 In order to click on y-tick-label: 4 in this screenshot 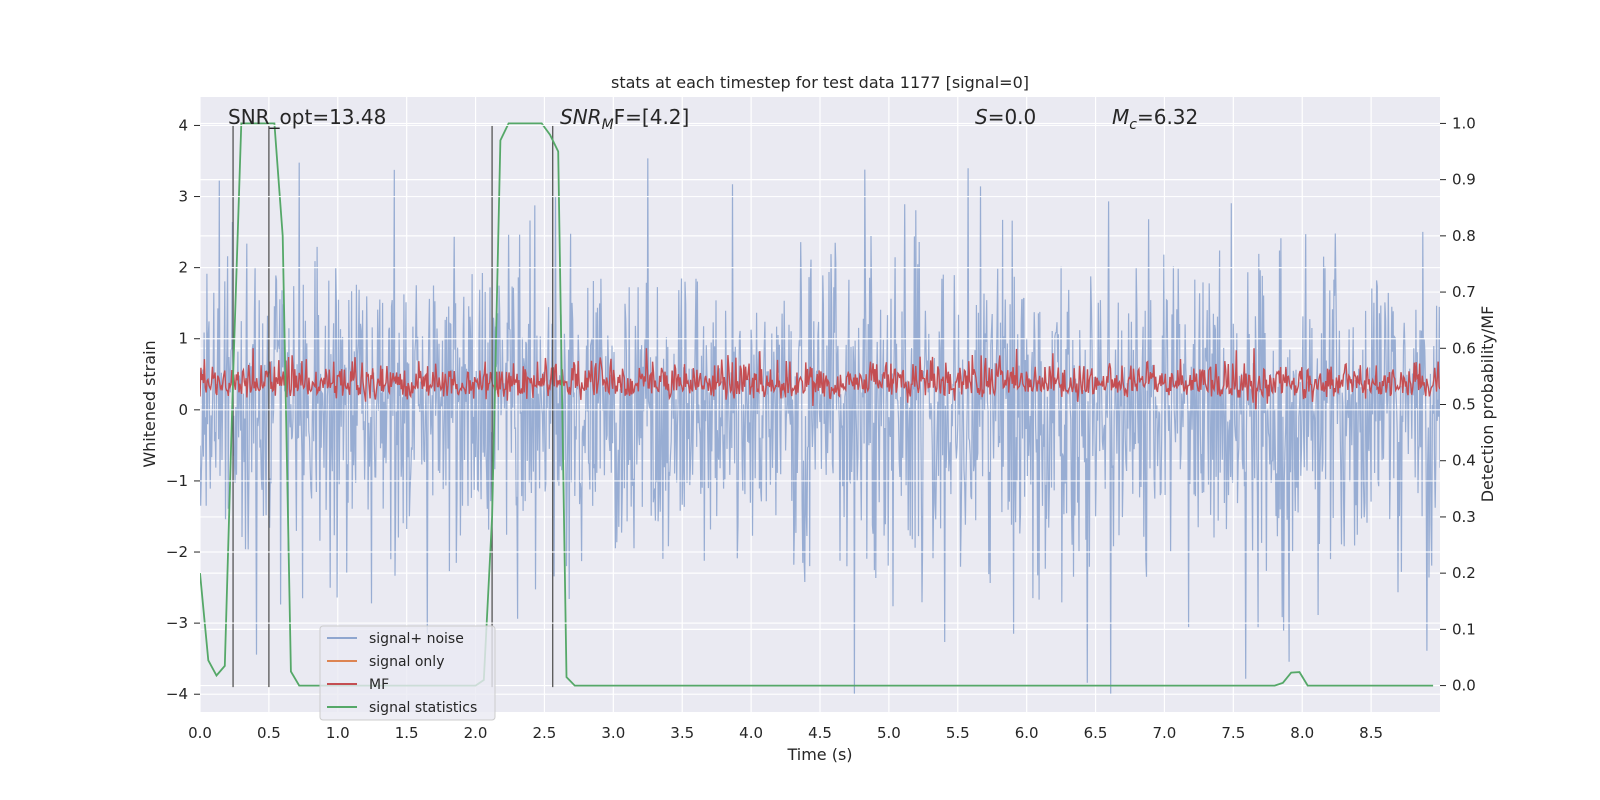, I will do `click(183, 125)`.